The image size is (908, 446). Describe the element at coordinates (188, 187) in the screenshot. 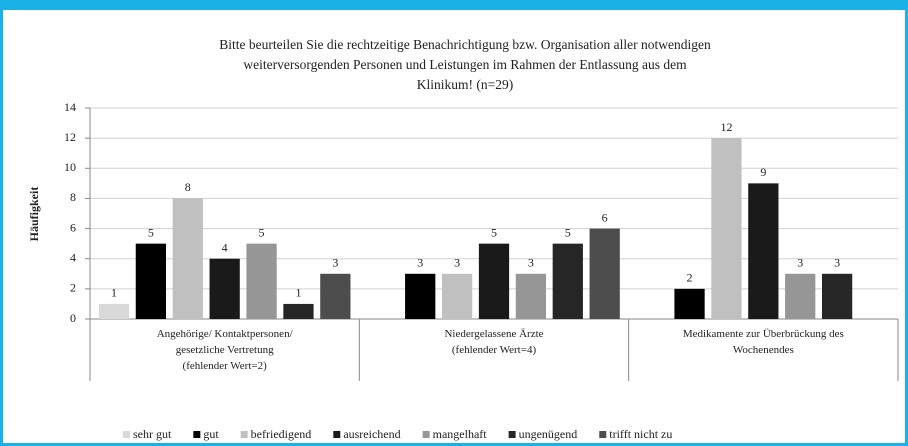

I see `data-label: 8` at that location.